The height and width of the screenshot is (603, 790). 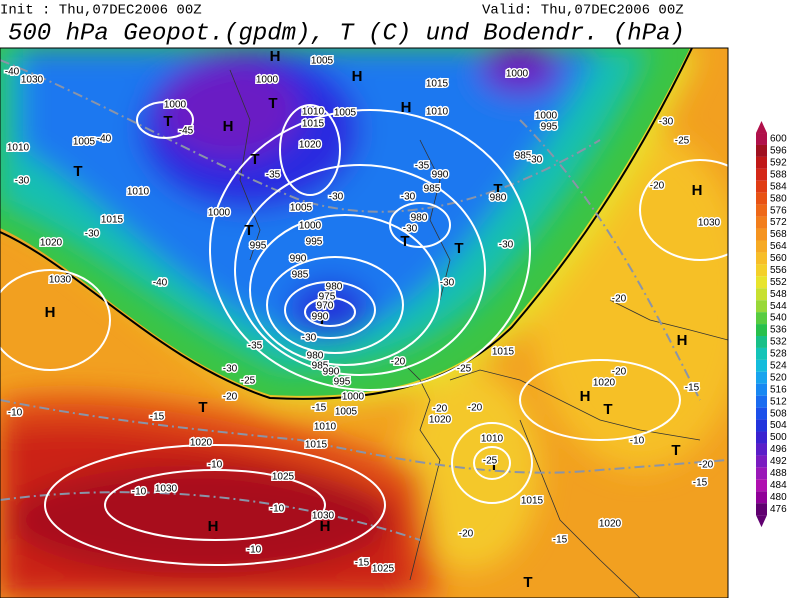 I want to click on colorbar-label: 520, so click(x=778, y=377).